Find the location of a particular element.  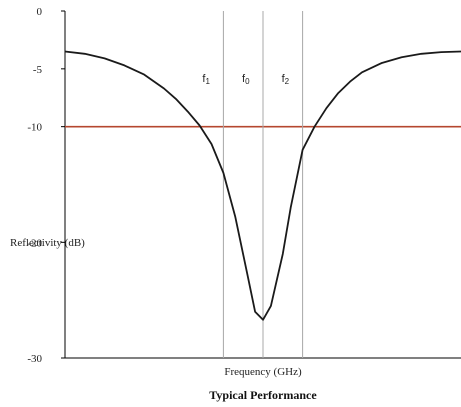

y-tick-label: -20 is located at coordinates (34, 243).